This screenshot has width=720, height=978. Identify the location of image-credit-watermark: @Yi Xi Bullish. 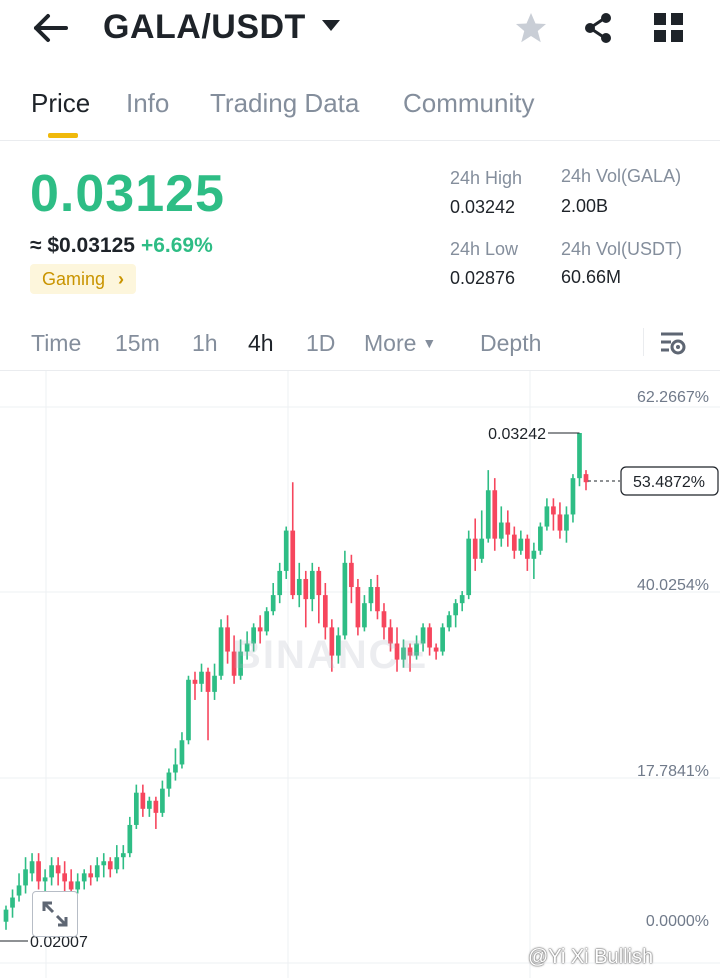
(591, 957).